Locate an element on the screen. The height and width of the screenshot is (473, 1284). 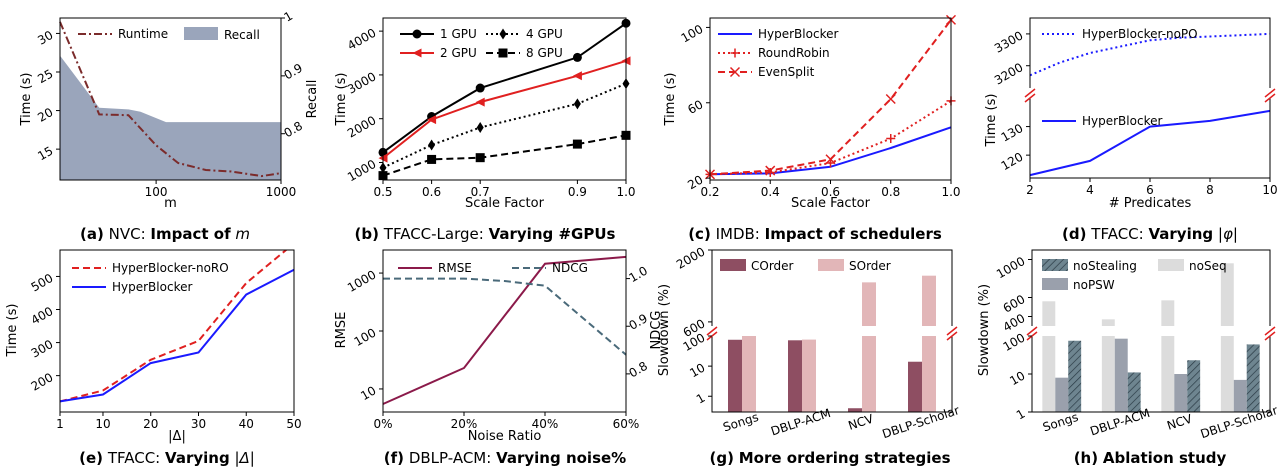
series-1-line is located at coordinates (504, 109).